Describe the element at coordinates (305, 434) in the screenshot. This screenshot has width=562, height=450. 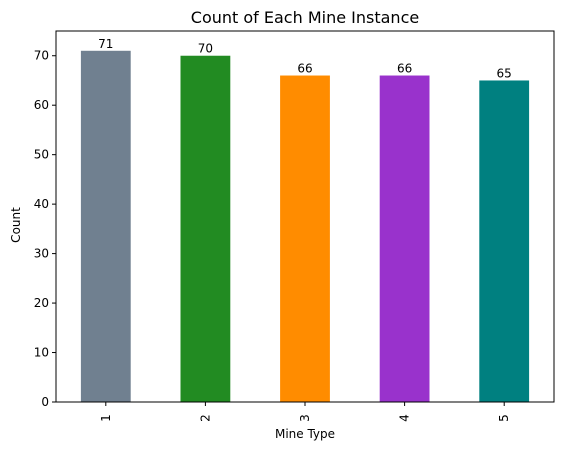
I see `x-axis-label: Mine Type` at that location.